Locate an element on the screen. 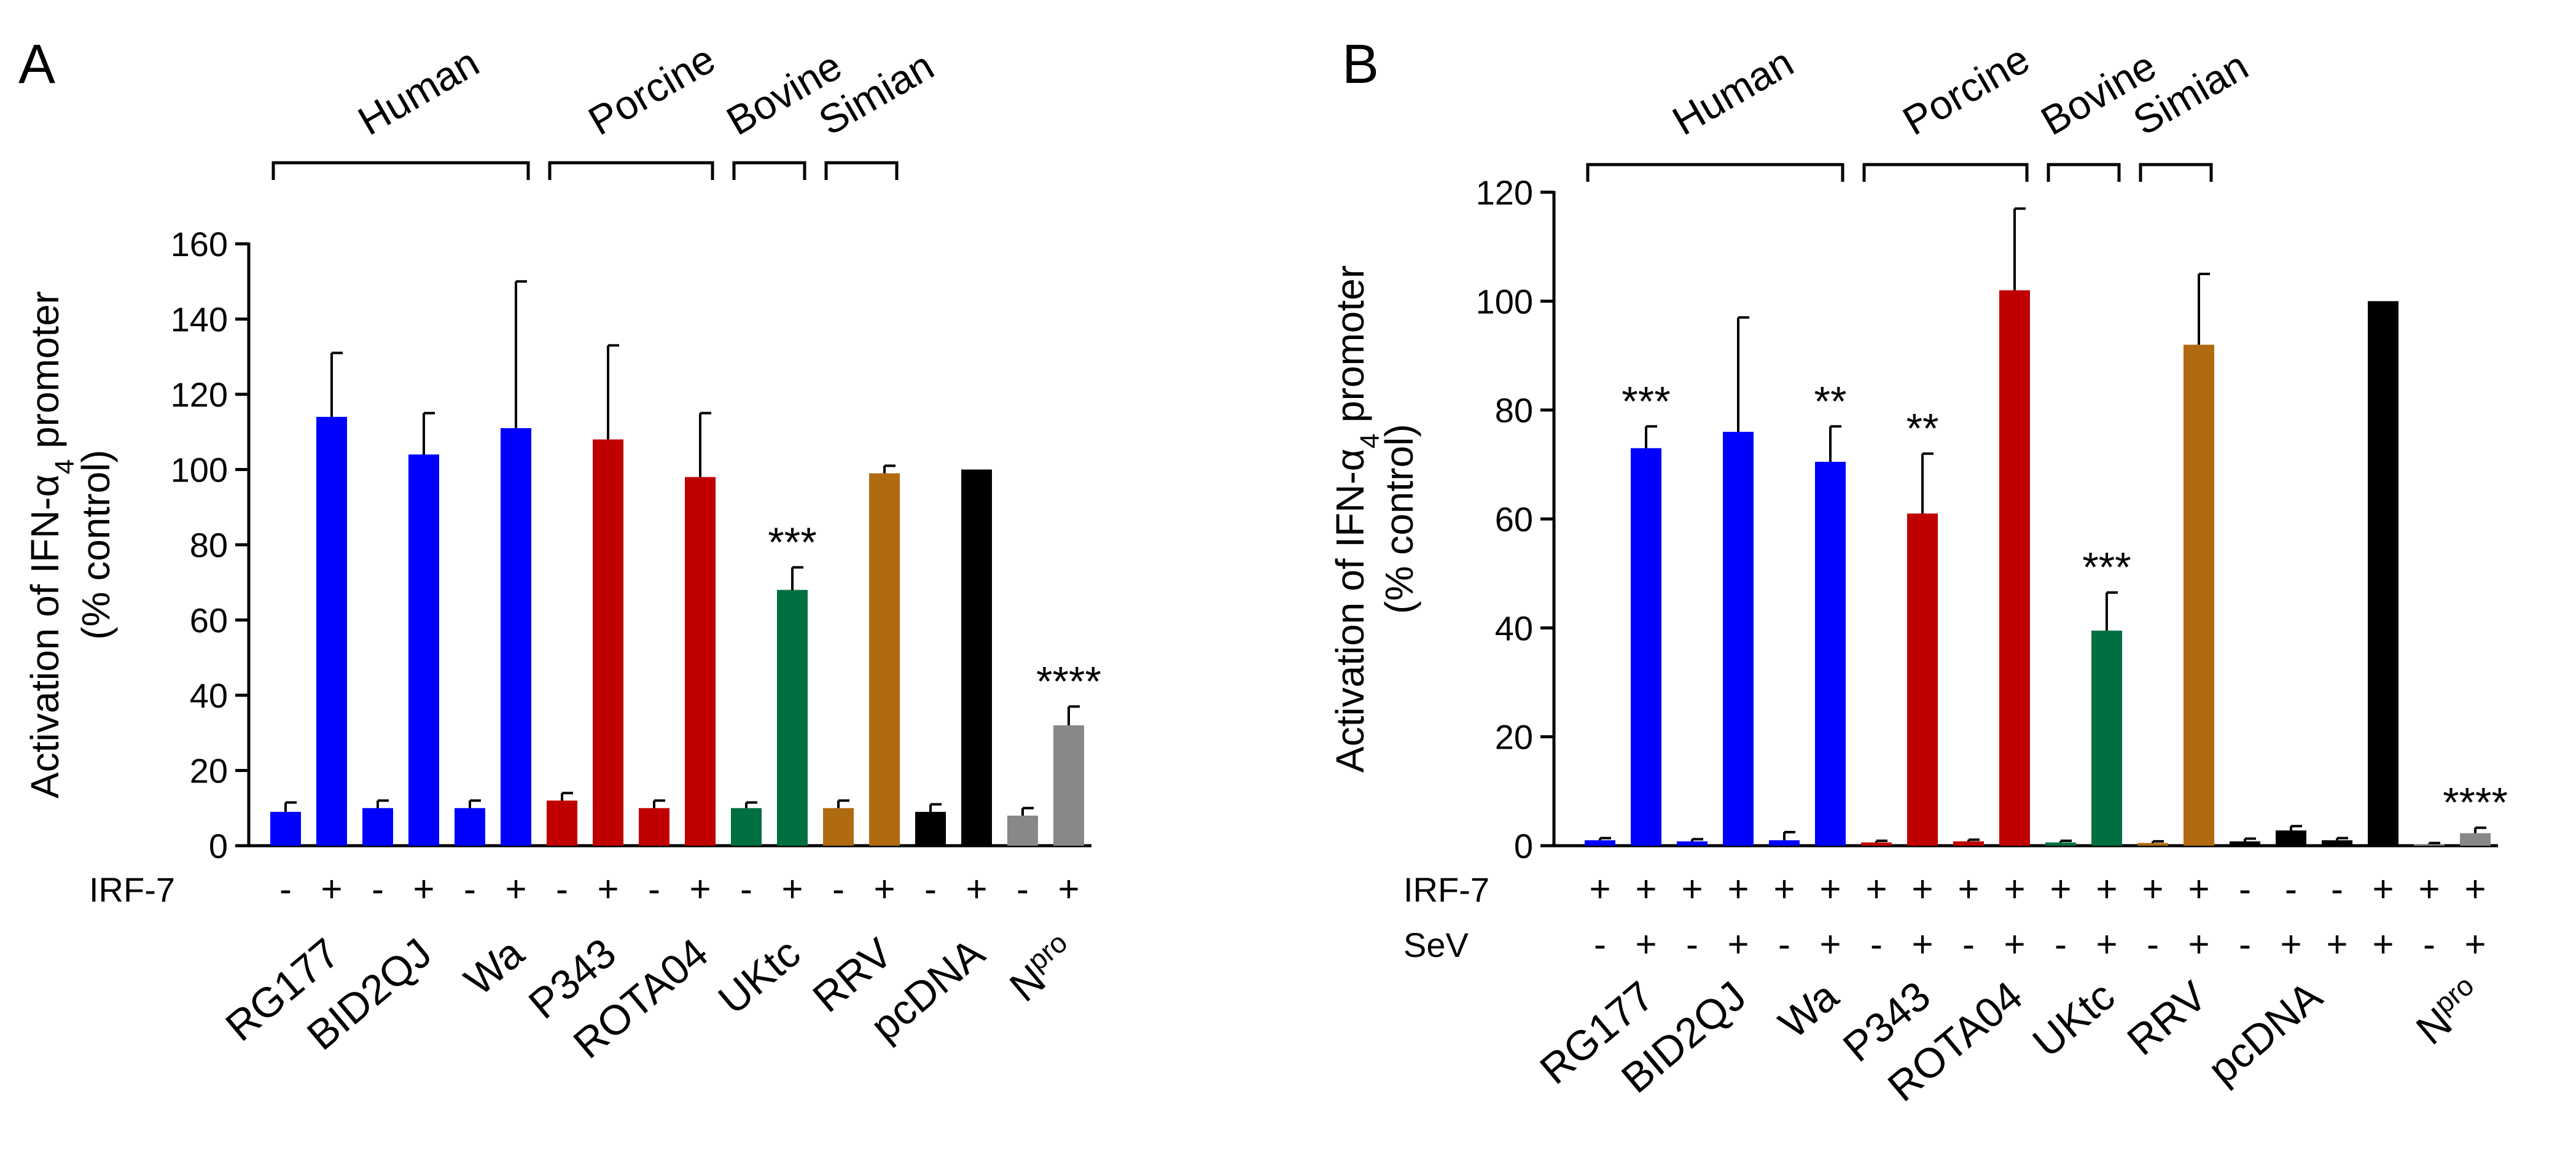  category-label-text: RRV is located at coordinates (2166, 1018).